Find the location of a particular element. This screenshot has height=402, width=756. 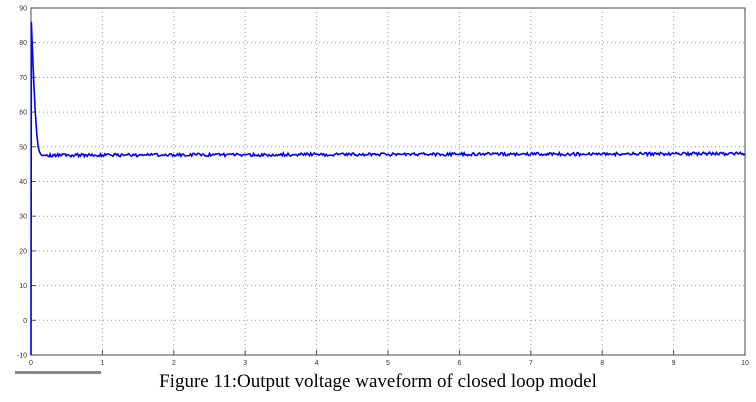

x-tick-label: 9 is located at coordinates (674, 363).